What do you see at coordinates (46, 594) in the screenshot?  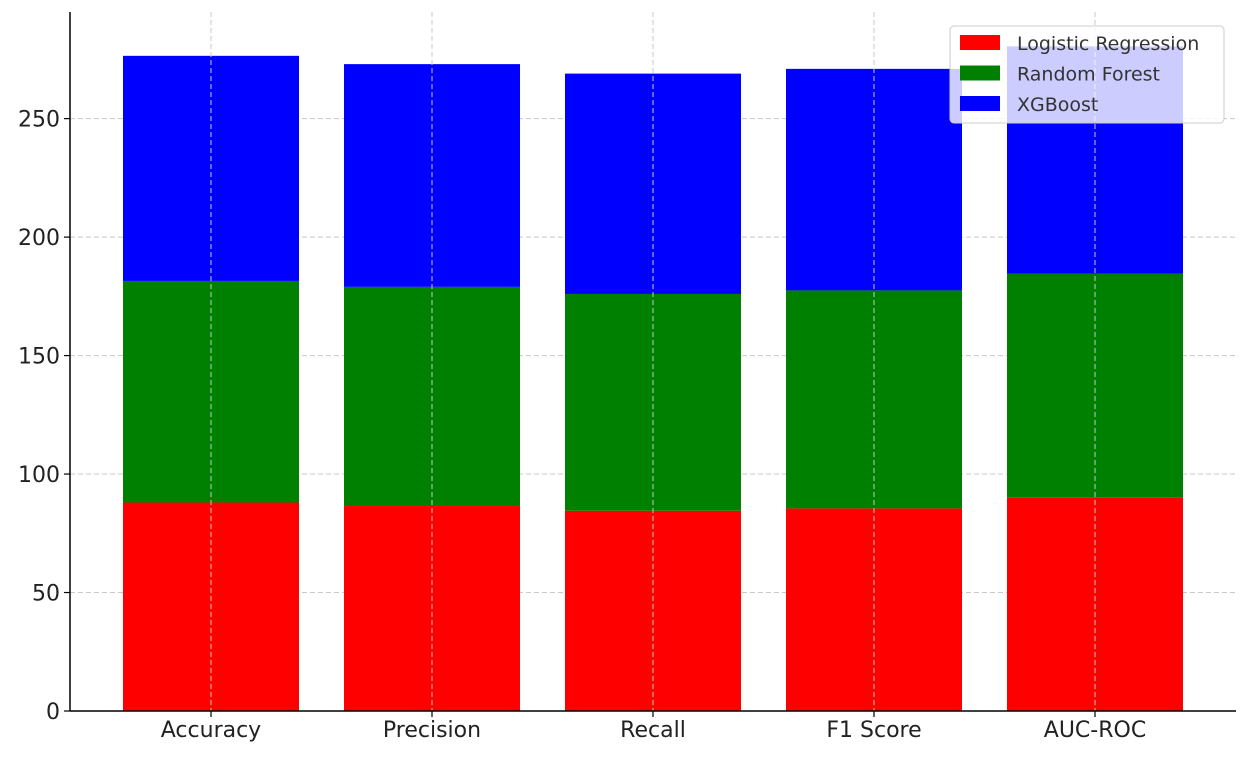 I see `y-tick-label: 50` at bounding box center [46, 594].